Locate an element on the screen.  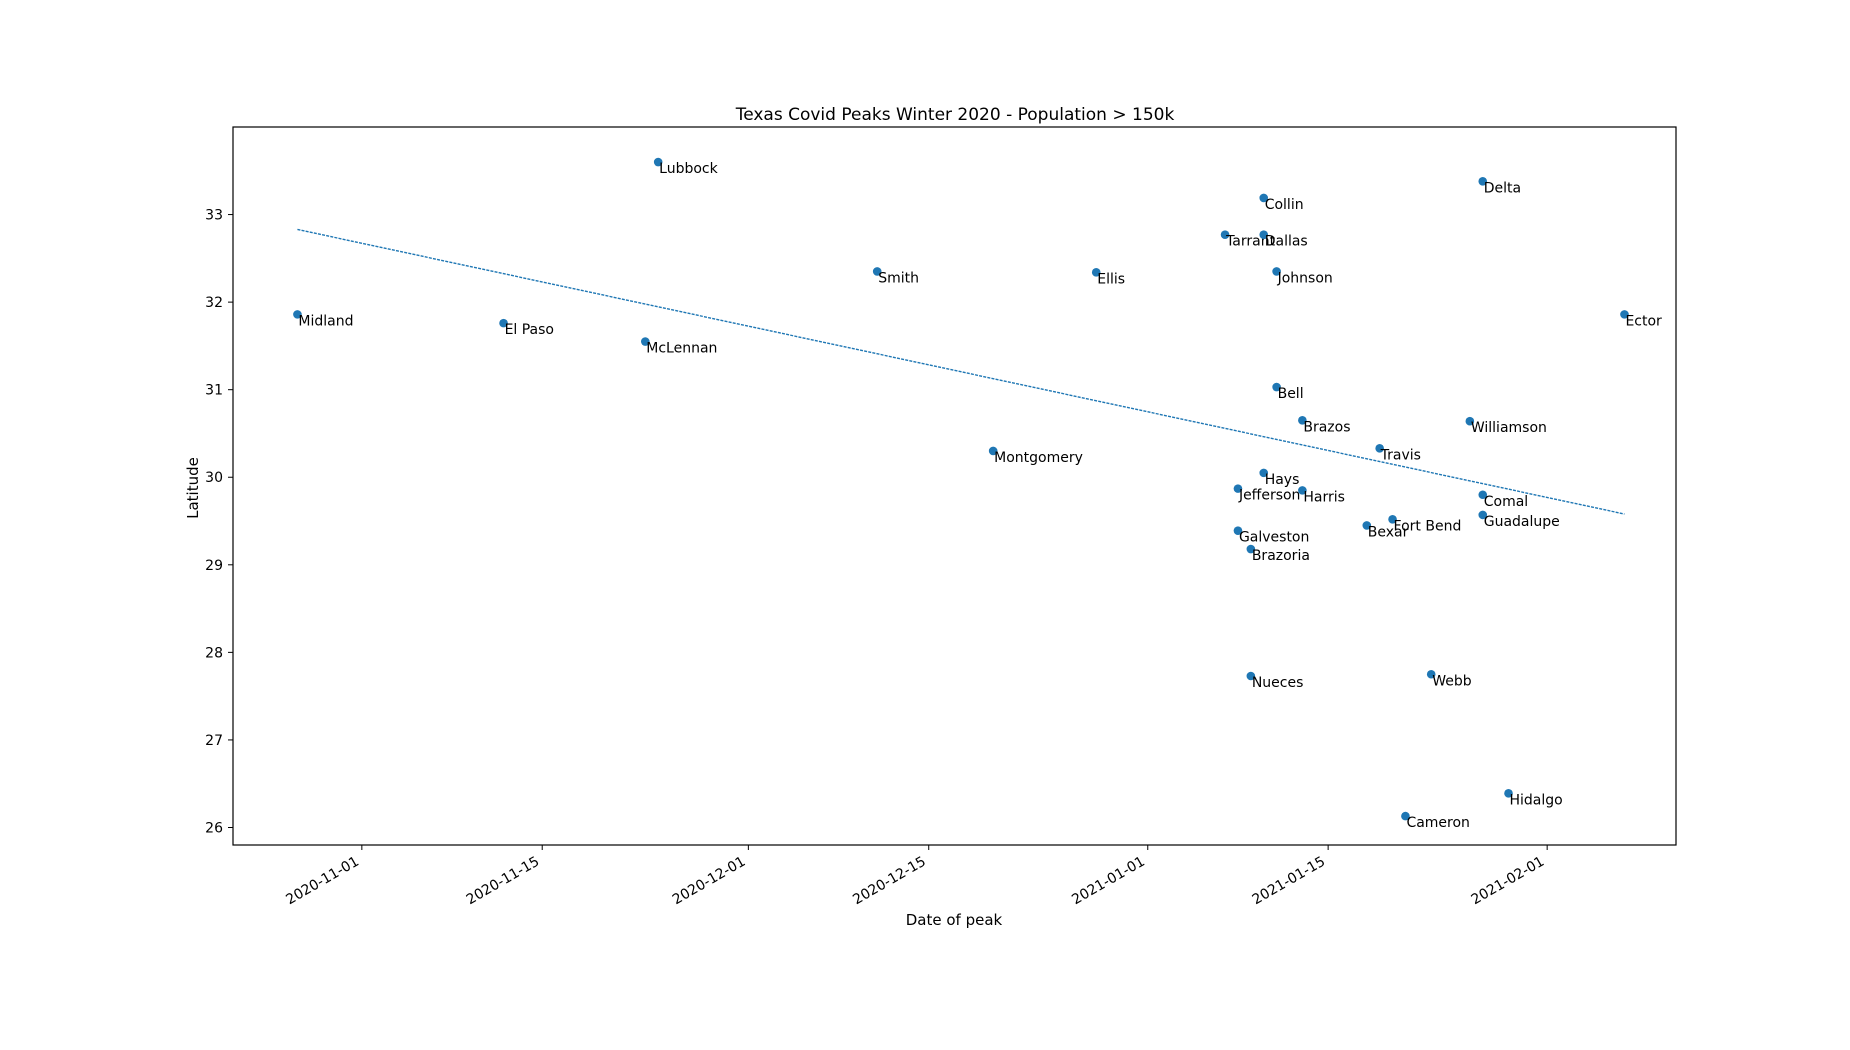
point-label: Hidalgo is located at coordinates (1536, 800).